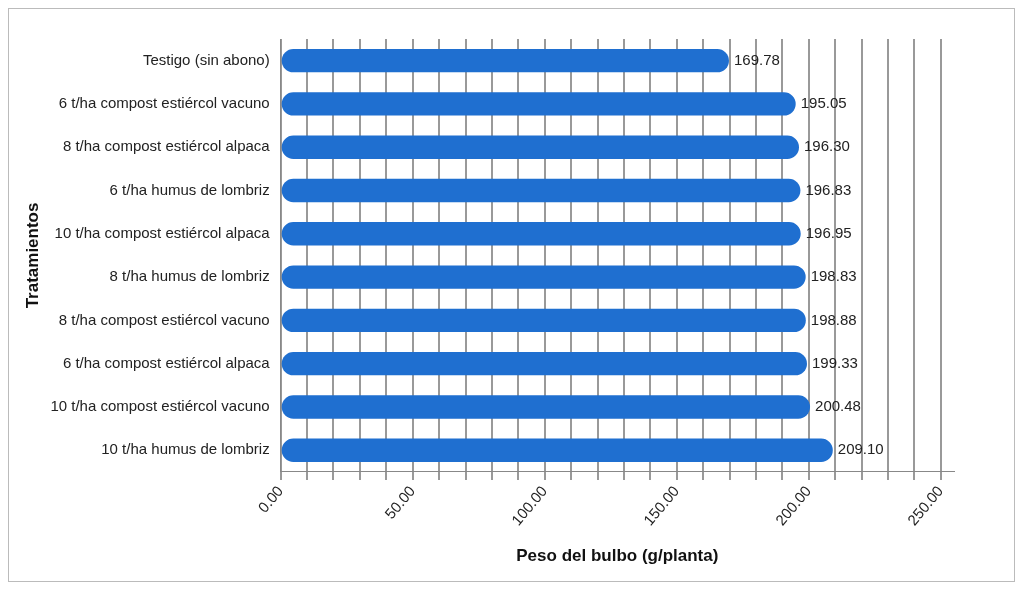  I want to click on y-tick-label: 10 t/ha compost estiércol alpaca, so click(162, 232).